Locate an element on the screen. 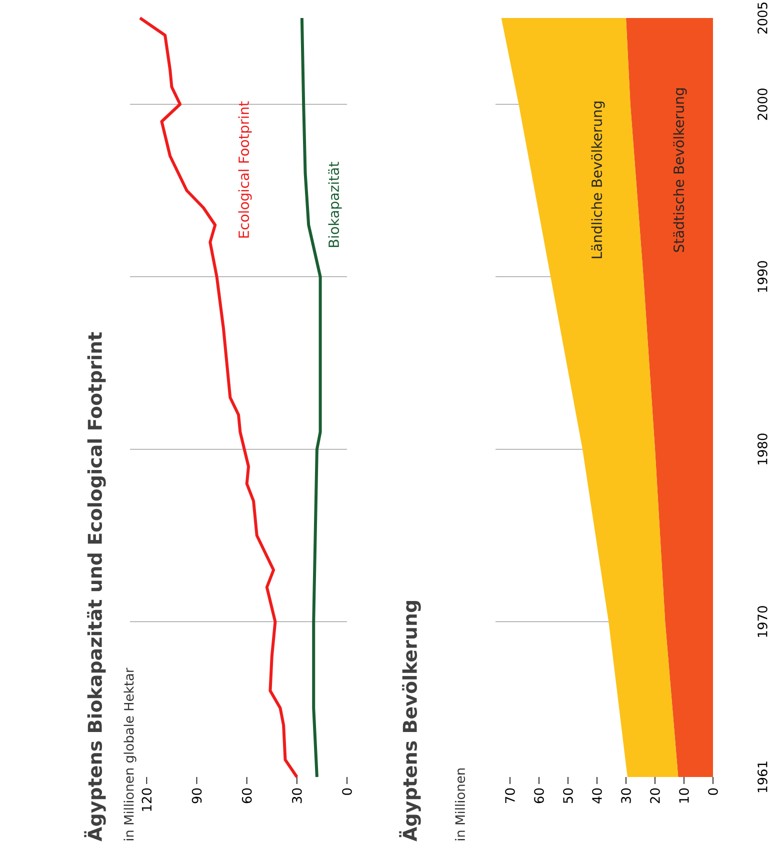 The height and width of the screenshot is (861, 783). x-tick-label: 10 is located at coordinates (684, 795).